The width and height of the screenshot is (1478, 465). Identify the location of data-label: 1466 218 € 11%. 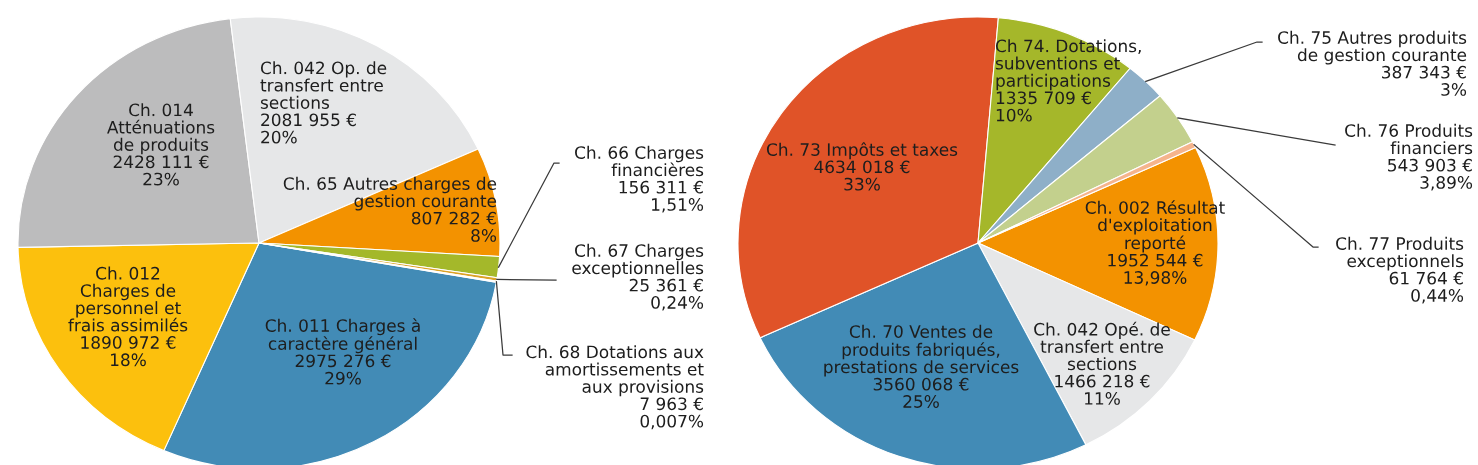
(1102, 389).